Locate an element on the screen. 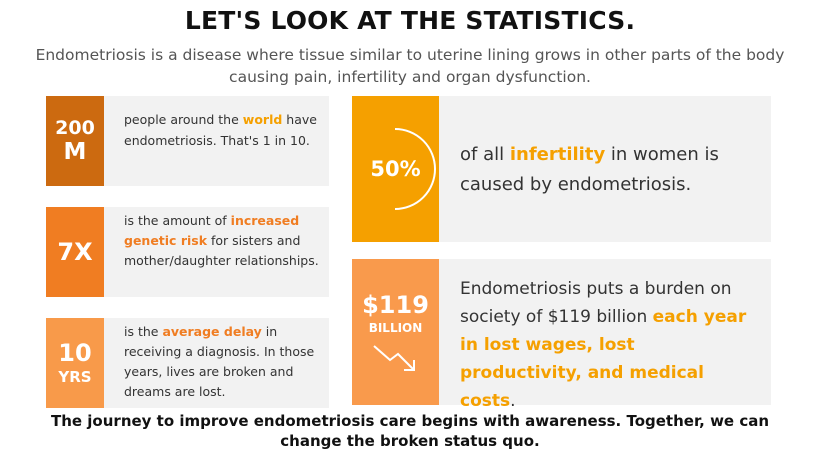  half-circle-icon is located at coordinates (415, 169).